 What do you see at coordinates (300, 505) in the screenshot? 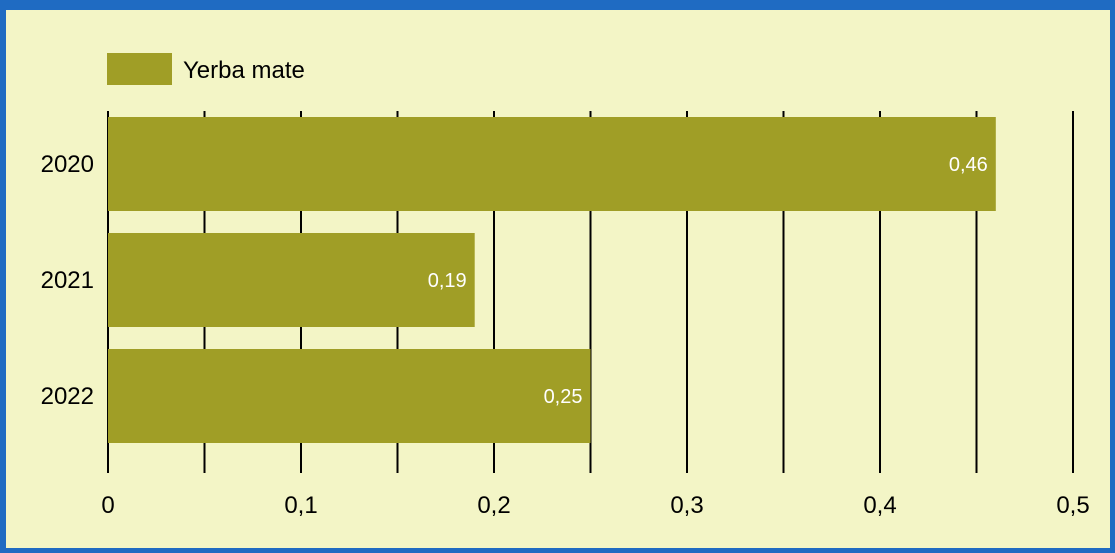
I see `x-tick-label: 0,1` at bounding box center [300, 505].